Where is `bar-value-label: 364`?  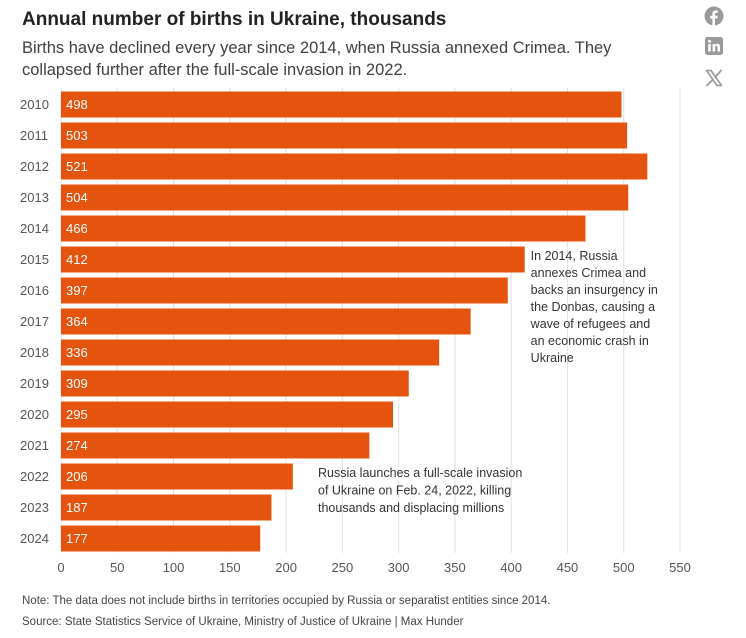
bar-value-label: 364 is located at coordinates (77, 321).